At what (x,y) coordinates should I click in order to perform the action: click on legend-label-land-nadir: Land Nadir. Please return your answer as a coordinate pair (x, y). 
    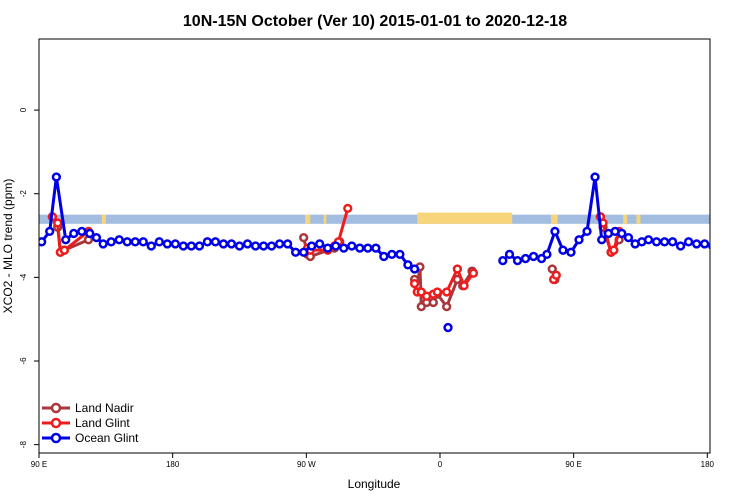
    Looking at the image, I should click on (104, 408).